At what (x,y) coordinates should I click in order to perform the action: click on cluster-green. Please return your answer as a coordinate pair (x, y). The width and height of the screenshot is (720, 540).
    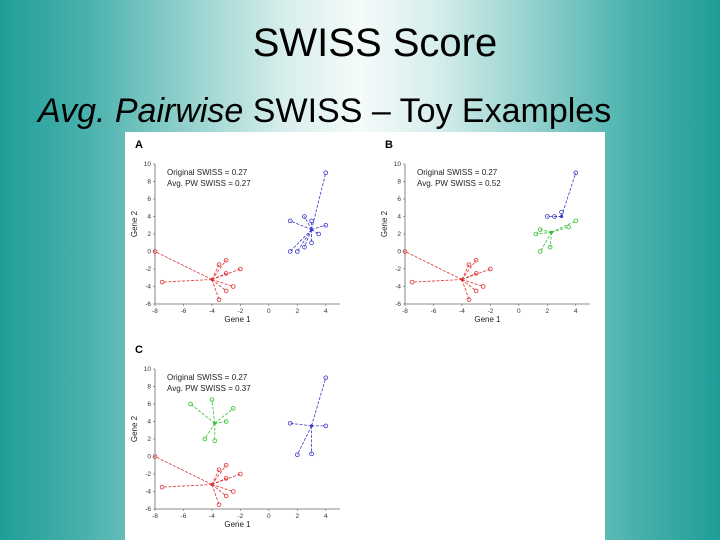
    Looking at the image, I should click on (556, 236).